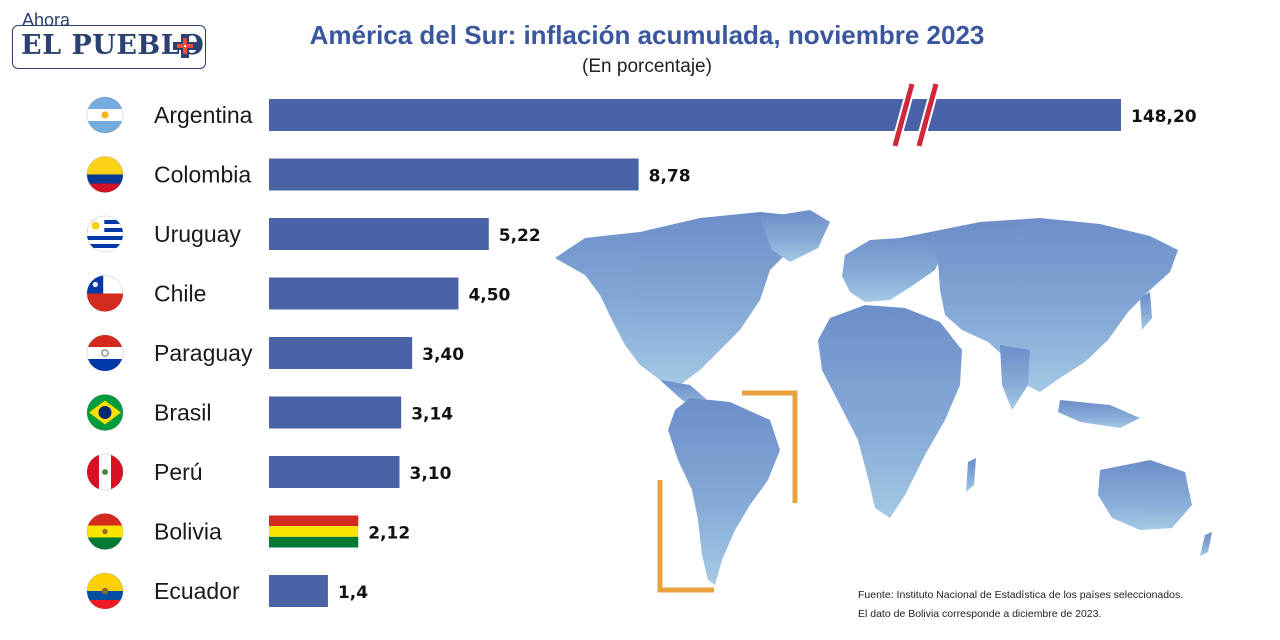 Image resolution: width=1280 pixels, height=640 pixels. Describe the element at coordinates (105, 472) in the screenshot. I see `peru-flag-icon` at that location.